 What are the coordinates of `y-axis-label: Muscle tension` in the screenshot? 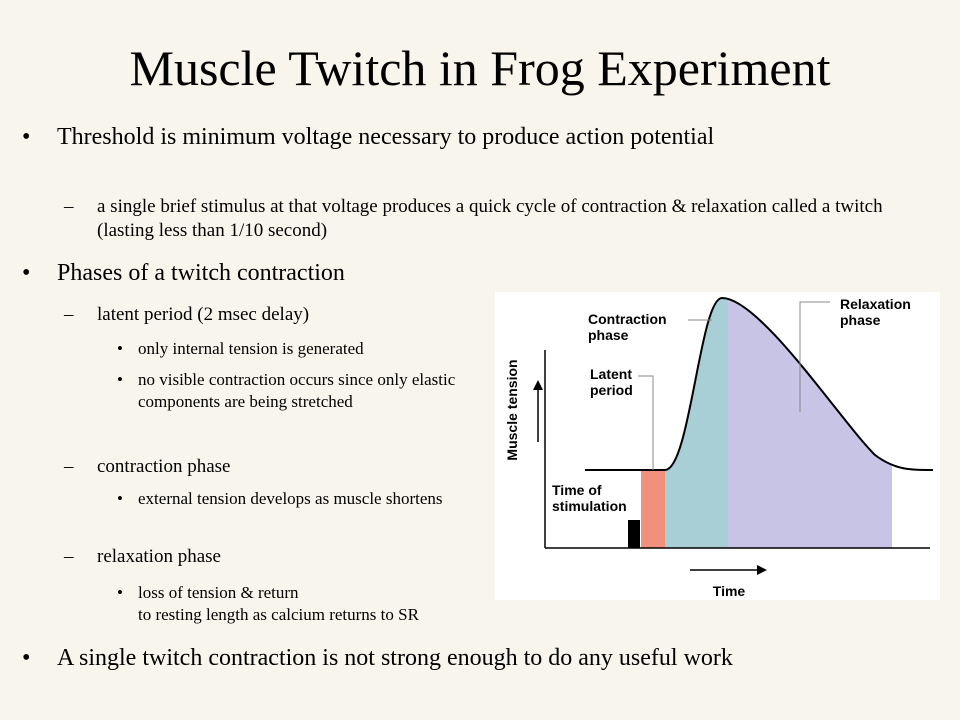 It's located at (512, 409).